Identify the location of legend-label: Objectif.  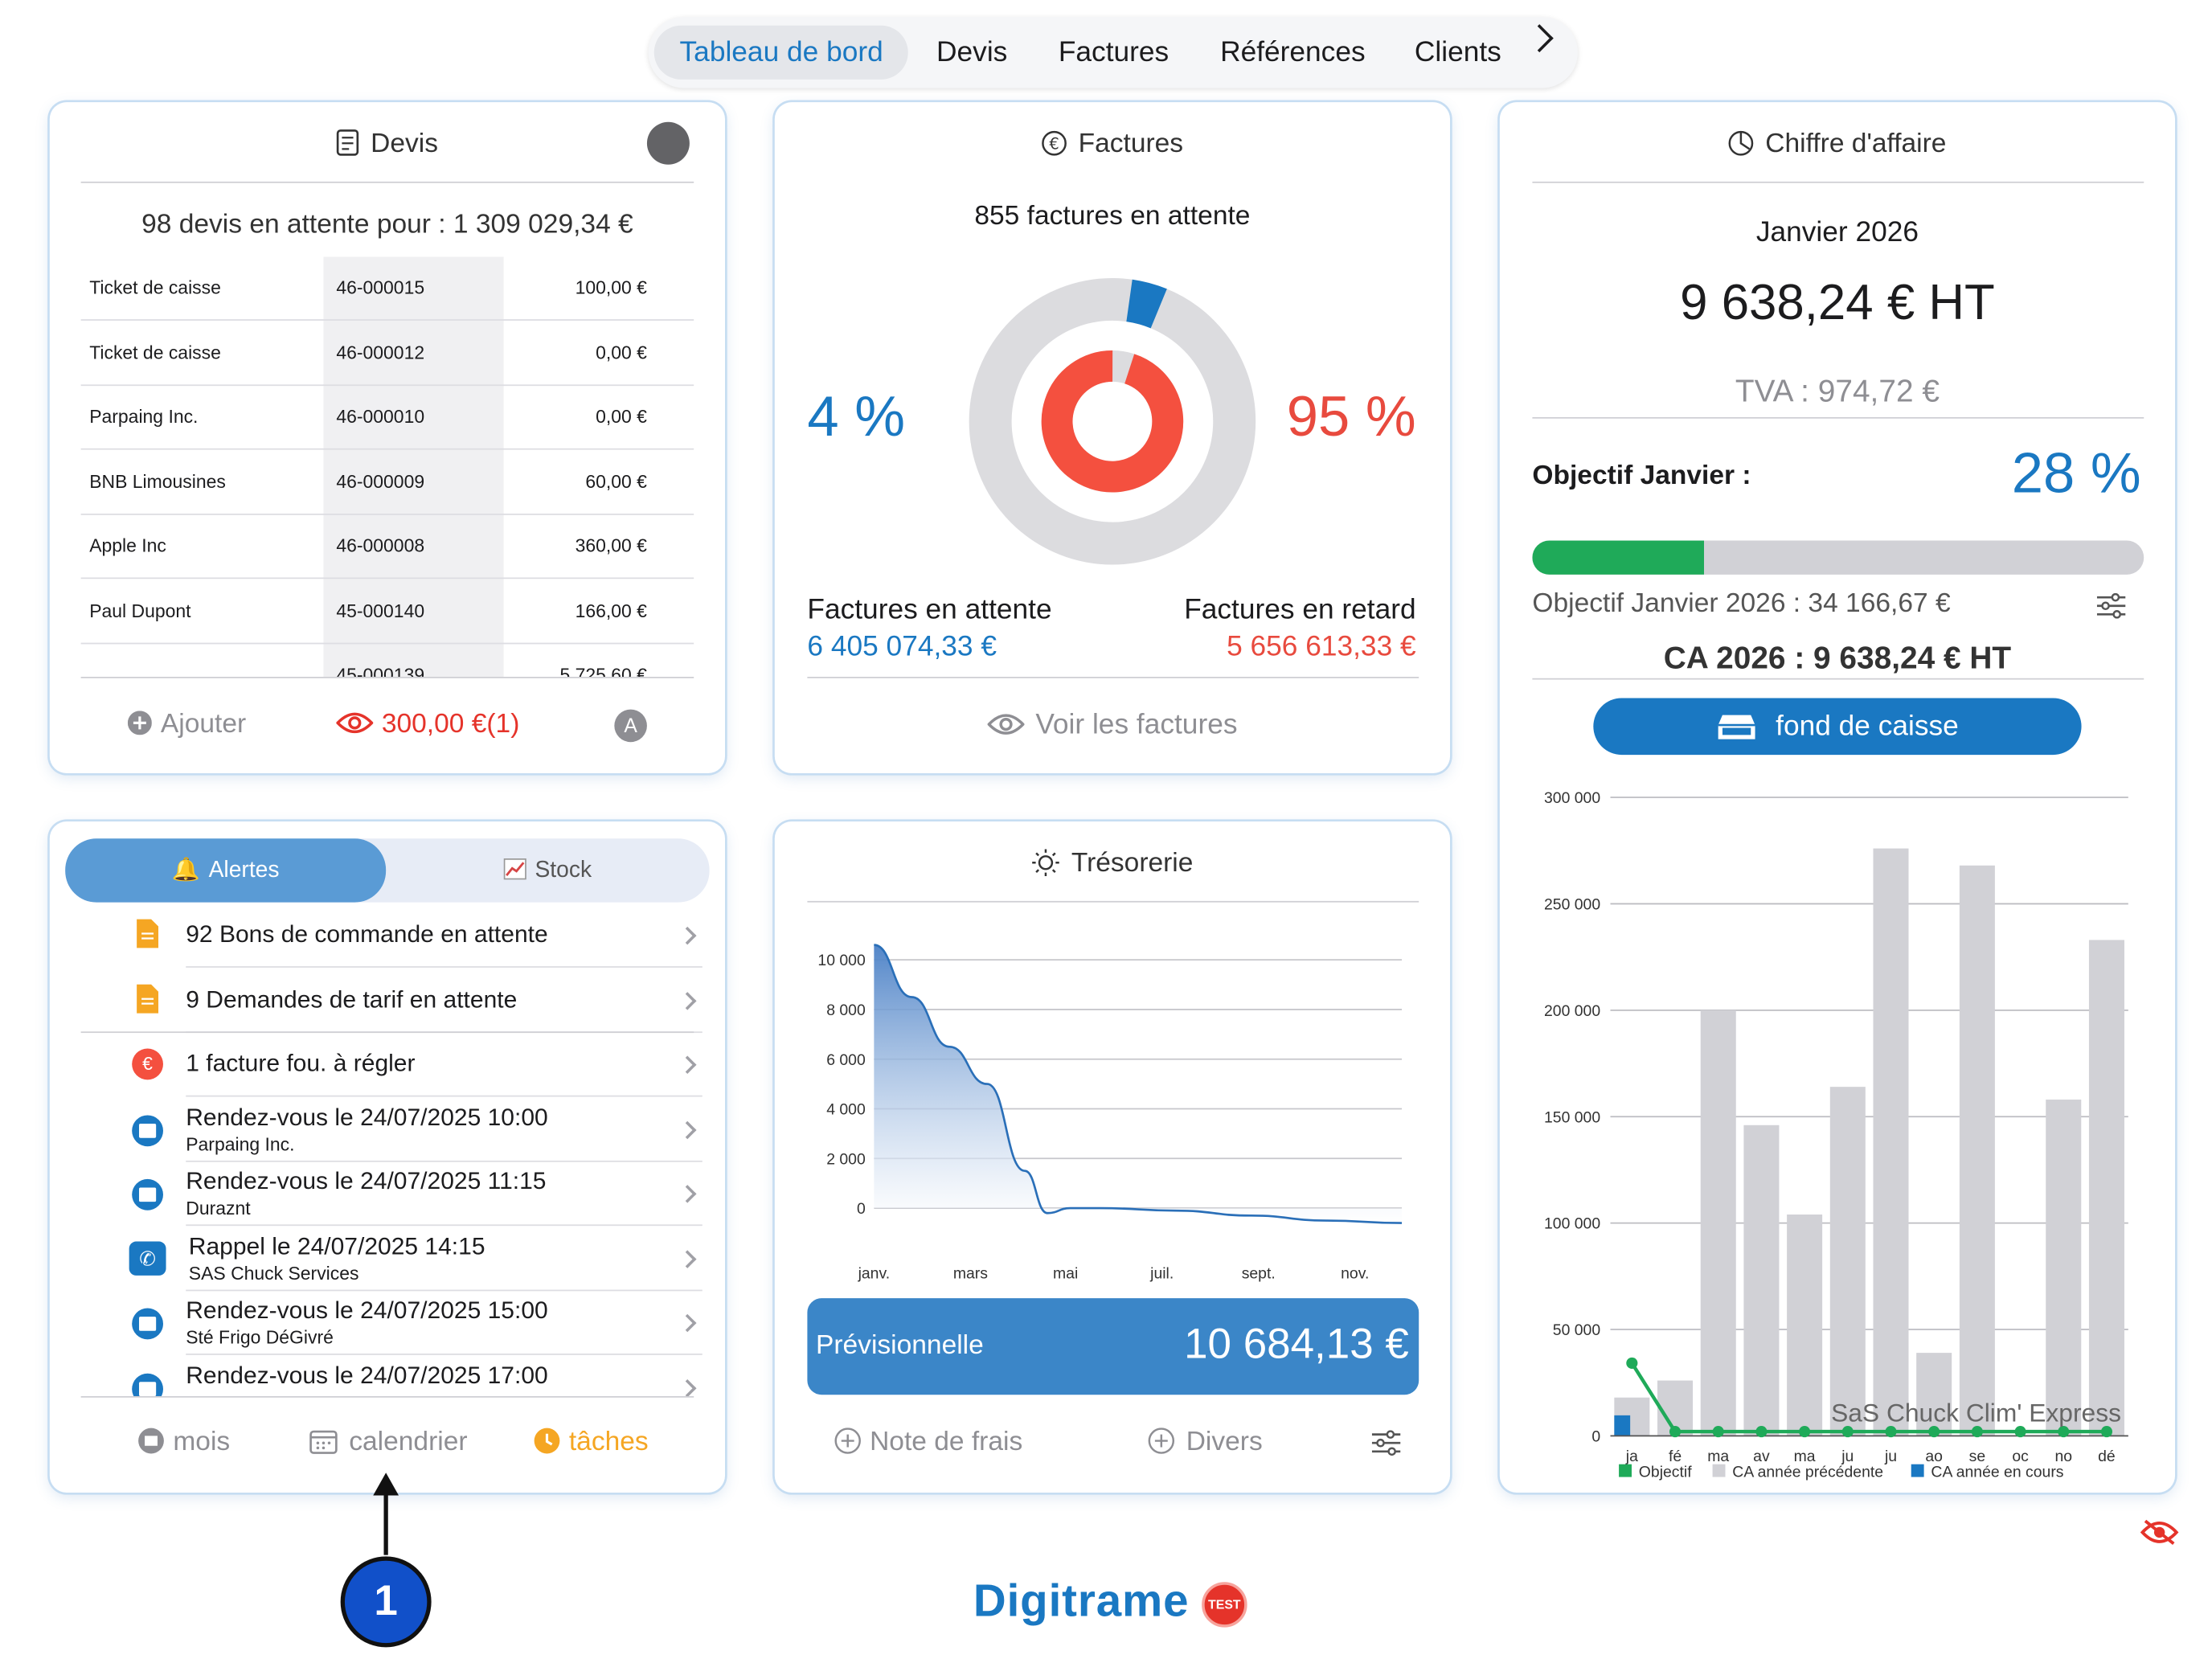
(1665, 1472).